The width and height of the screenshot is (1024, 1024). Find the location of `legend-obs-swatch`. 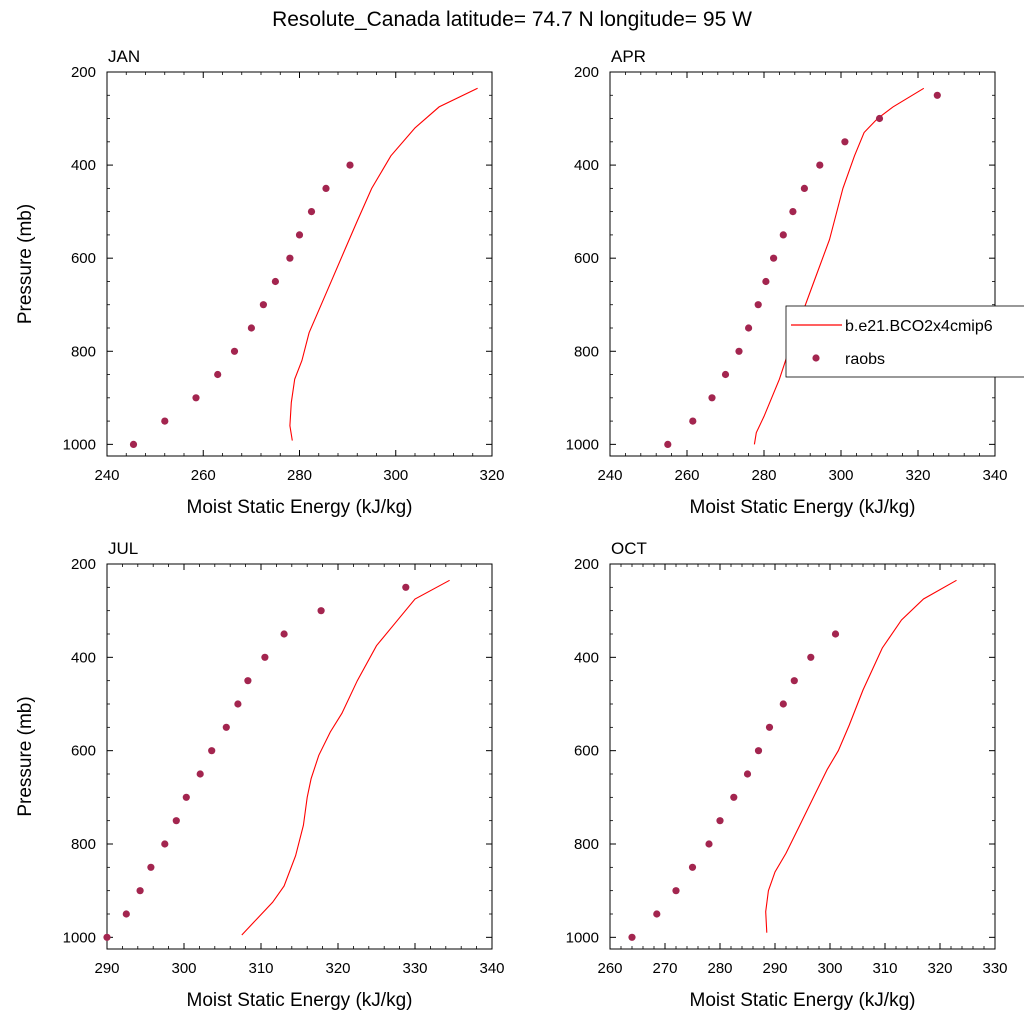

legend-obs-swatch is located at coordinates (816, 358).